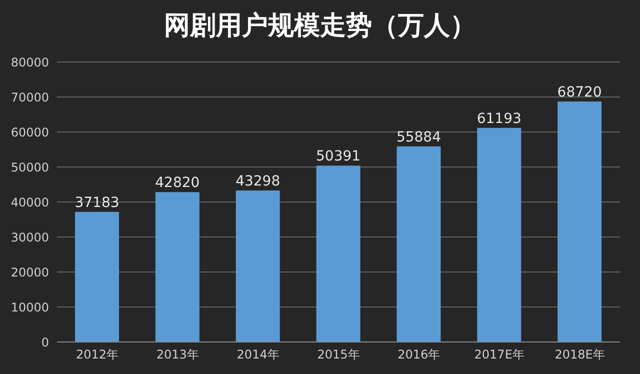  What do you see at coordinates (419, 137) in the screenshot?
I see `data-label: 55884` at bounding box center [419, 137].